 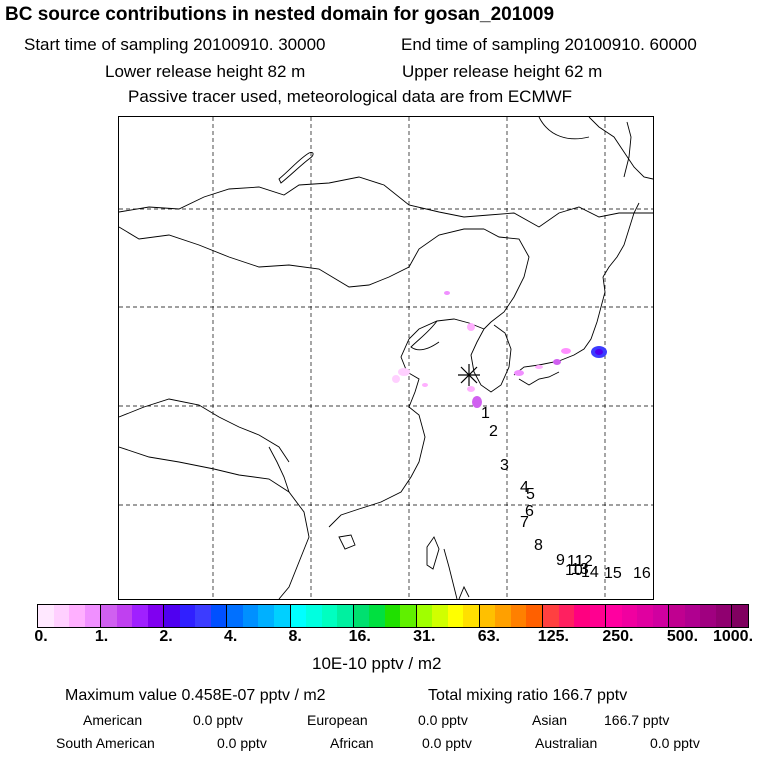 What do you see at coordinates (682, 636) in the screenshot?
I see `colorbar-tick-label: 500.` at bounding box center [682, 636].